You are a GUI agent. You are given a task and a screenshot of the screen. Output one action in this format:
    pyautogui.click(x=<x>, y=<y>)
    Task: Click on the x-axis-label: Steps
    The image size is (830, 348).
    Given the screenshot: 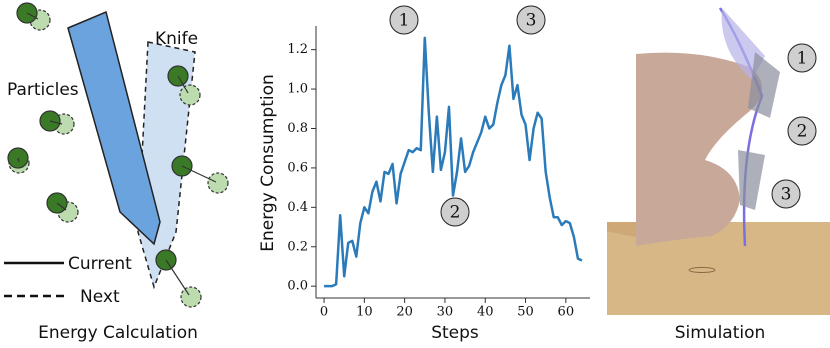 What is the action you would take?
    pyautogui.click(x=455, y=333)
    